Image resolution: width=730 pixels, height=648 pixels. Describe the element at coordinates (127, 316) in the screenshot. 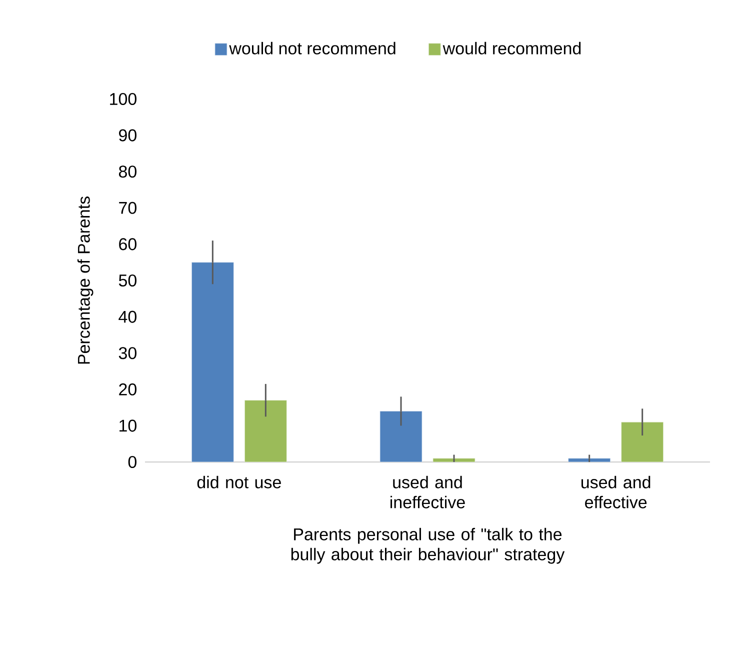

I see `y-tick-label: 40` at that location.